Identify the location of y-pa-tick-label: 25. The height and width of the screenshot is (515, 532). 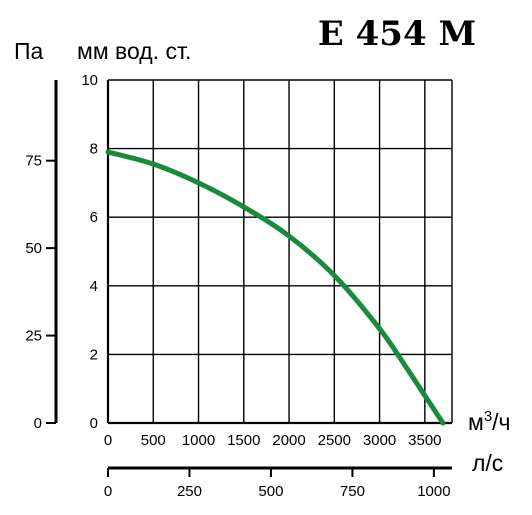
(33, 336).